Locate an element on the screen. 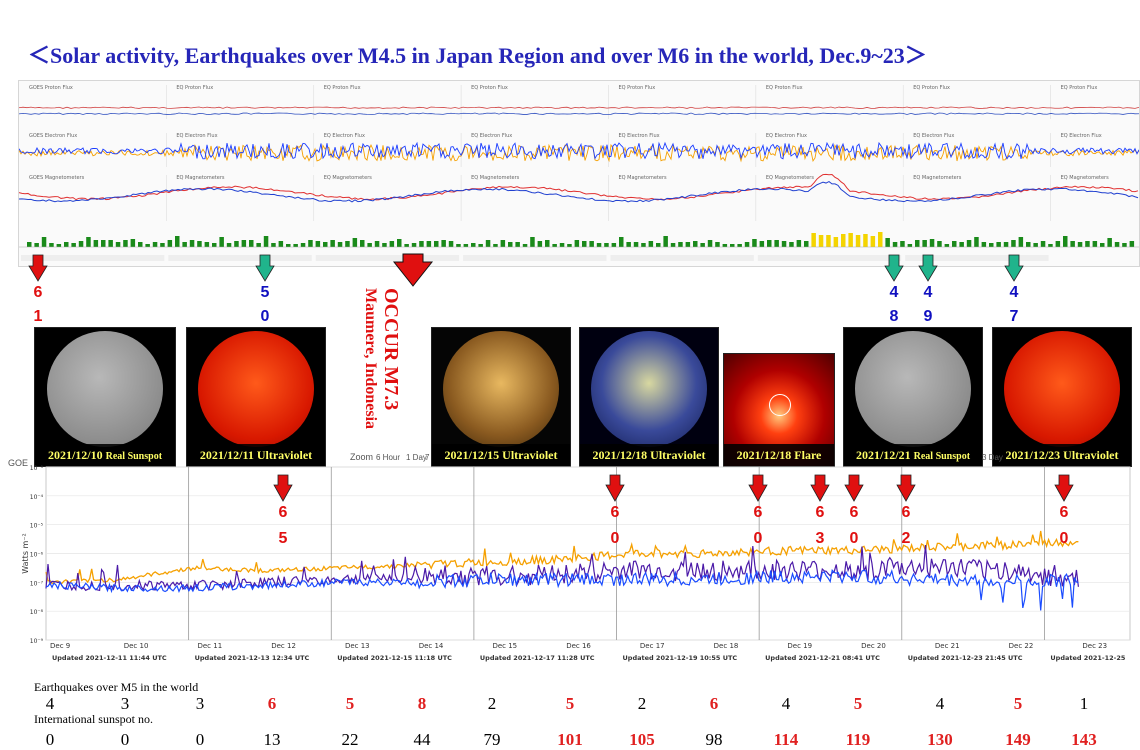  magnetometer-line is located at coordinates (578, 191).